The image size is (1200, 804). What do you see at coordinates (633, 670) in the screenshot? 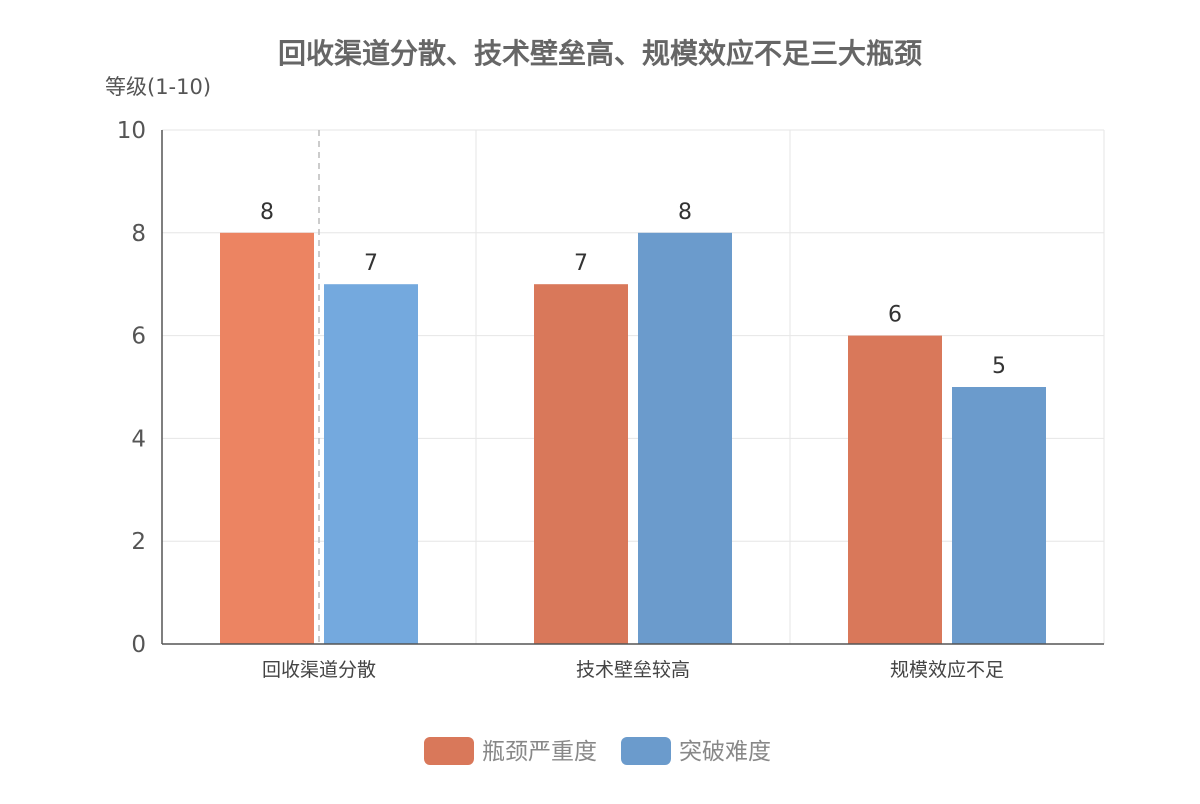
I see `x-tick-label: 技术壁垒较高` at bounding box center [633, 670].